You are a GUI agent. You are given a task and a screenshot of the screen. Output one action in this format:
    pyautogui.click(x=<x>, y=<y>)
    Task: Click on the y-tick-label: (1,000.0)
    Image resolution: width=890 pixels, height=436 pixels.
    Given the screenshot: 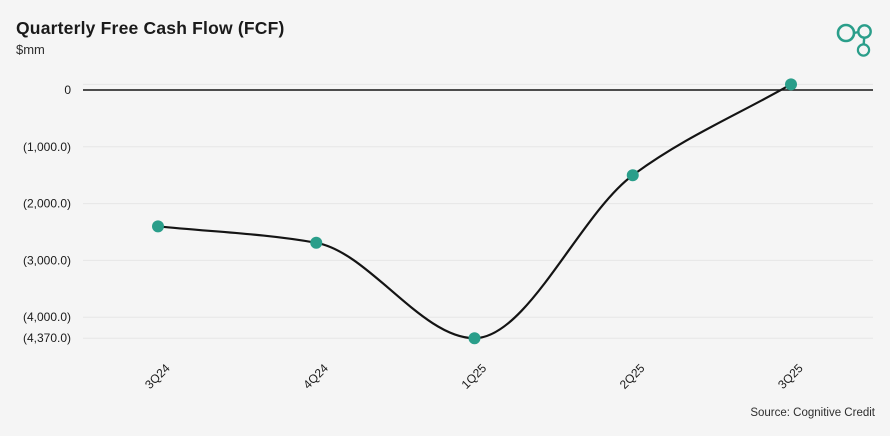 What is the action you would take?
    pyautogui.click(x=47, y=147)
    